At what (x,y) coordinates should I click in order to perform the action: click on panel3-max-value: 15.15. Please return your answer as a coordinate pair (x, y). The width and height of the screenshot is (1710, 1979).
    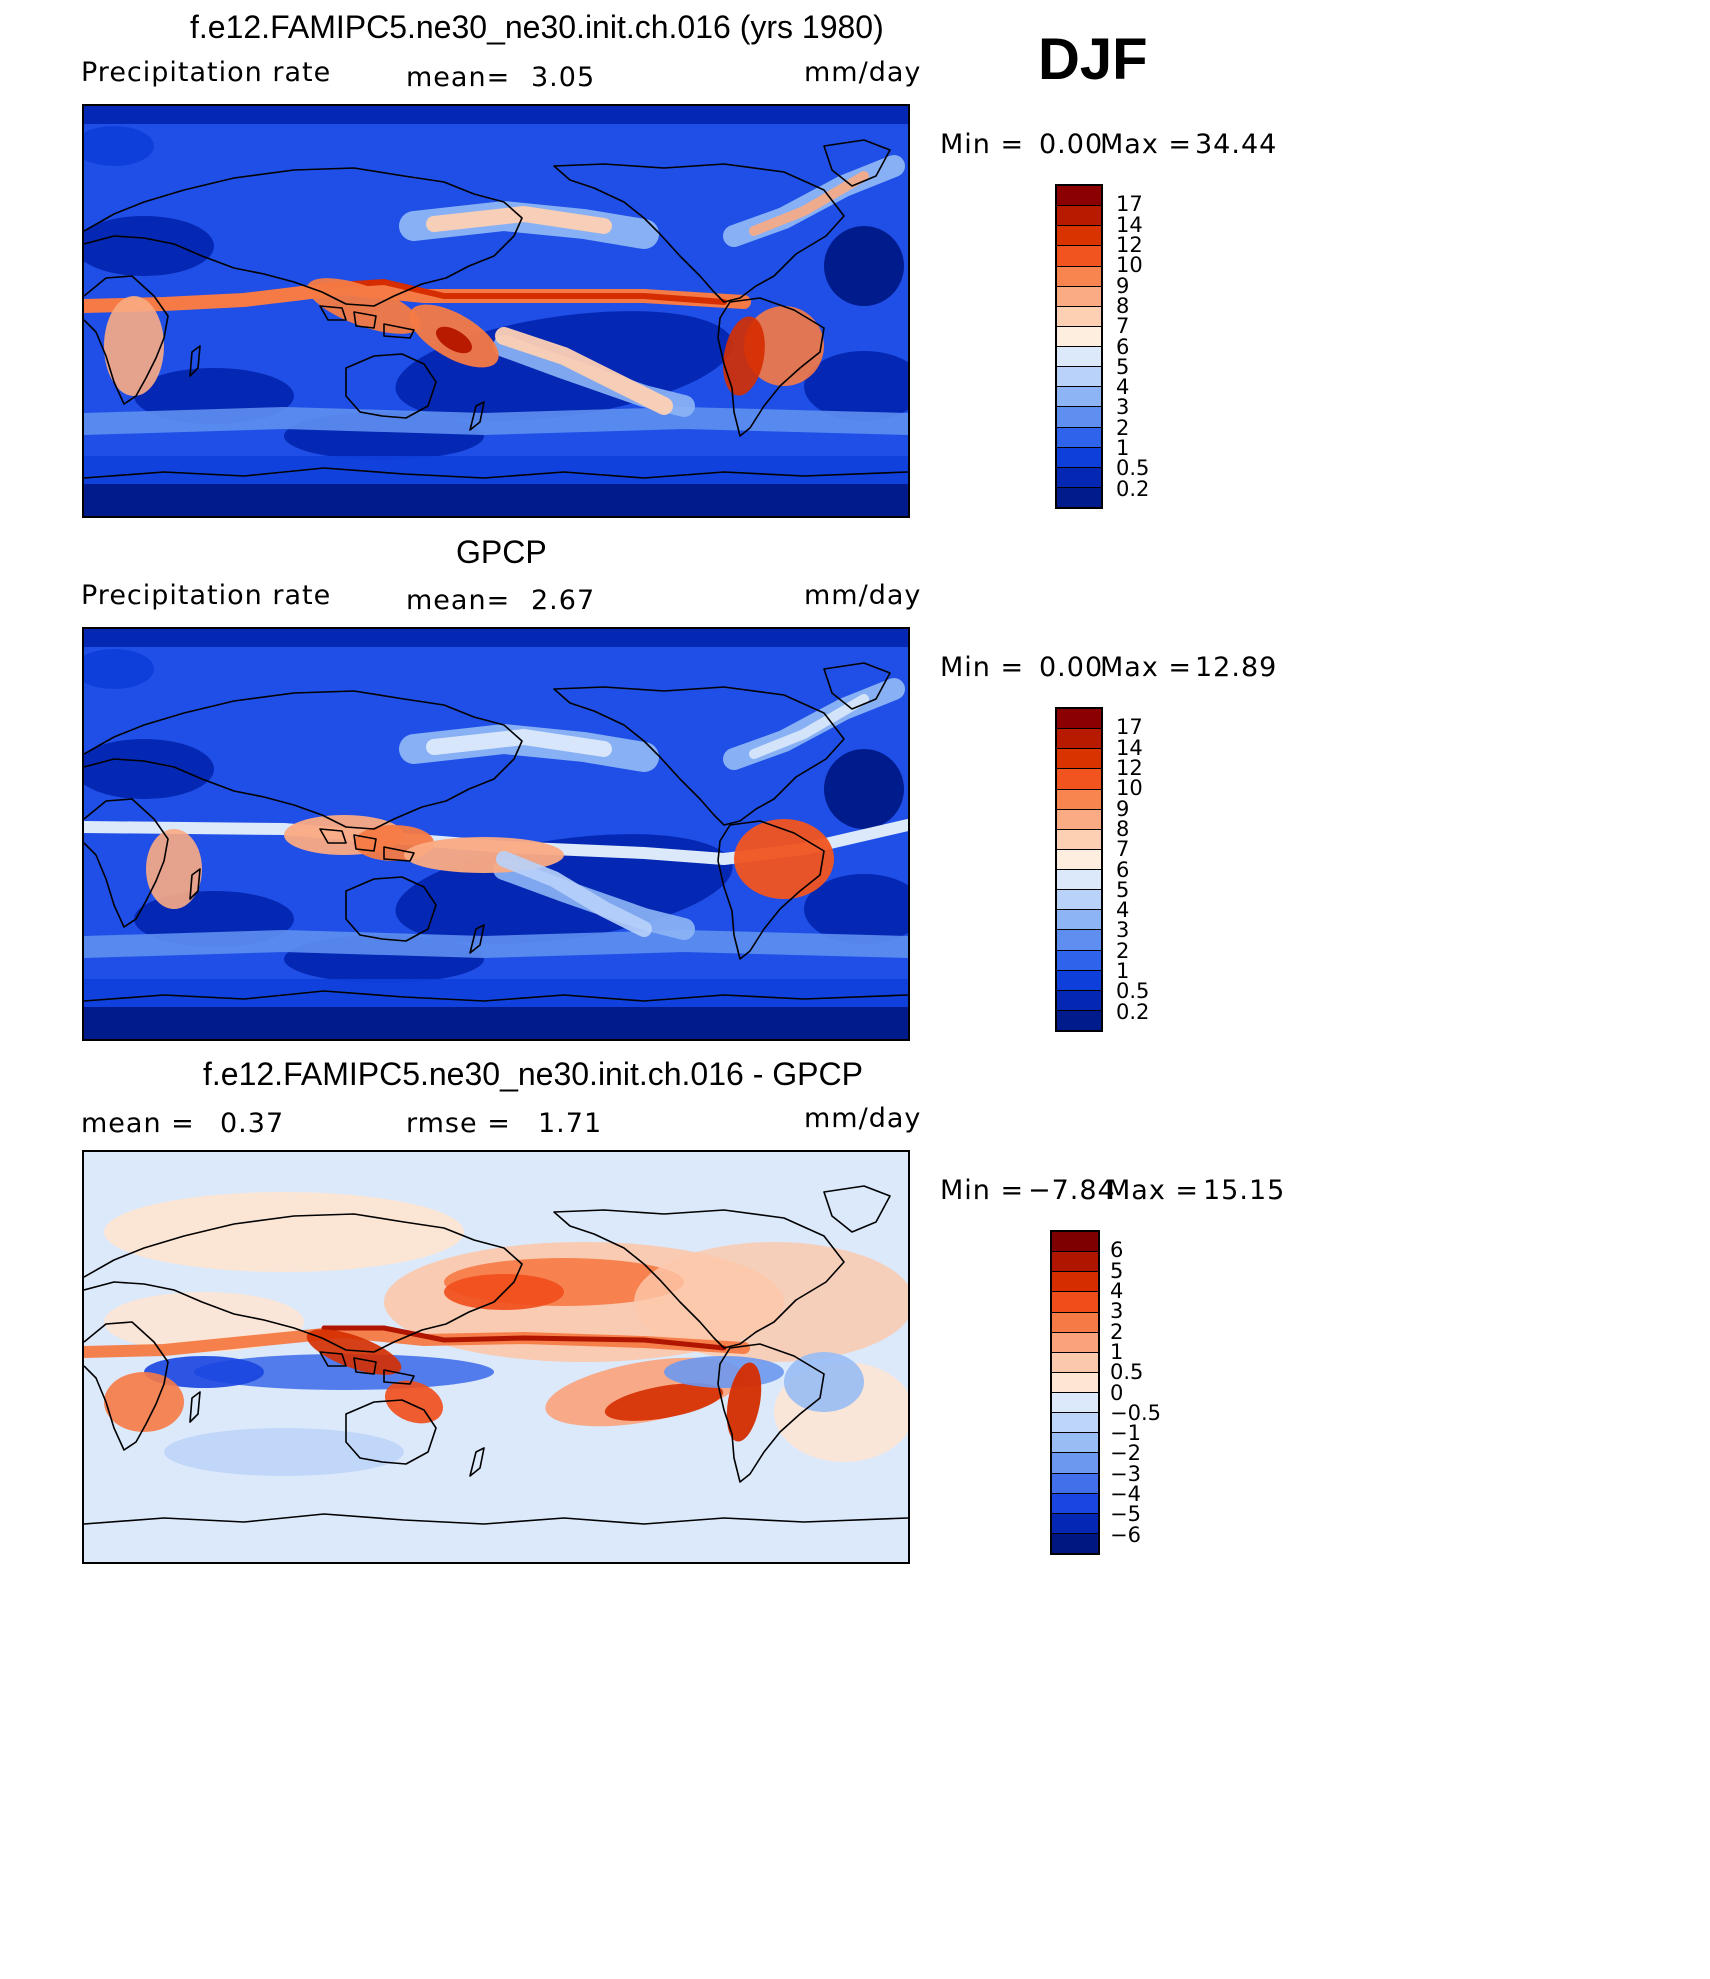
    Looking at the image, I should click on (1244, 1190).